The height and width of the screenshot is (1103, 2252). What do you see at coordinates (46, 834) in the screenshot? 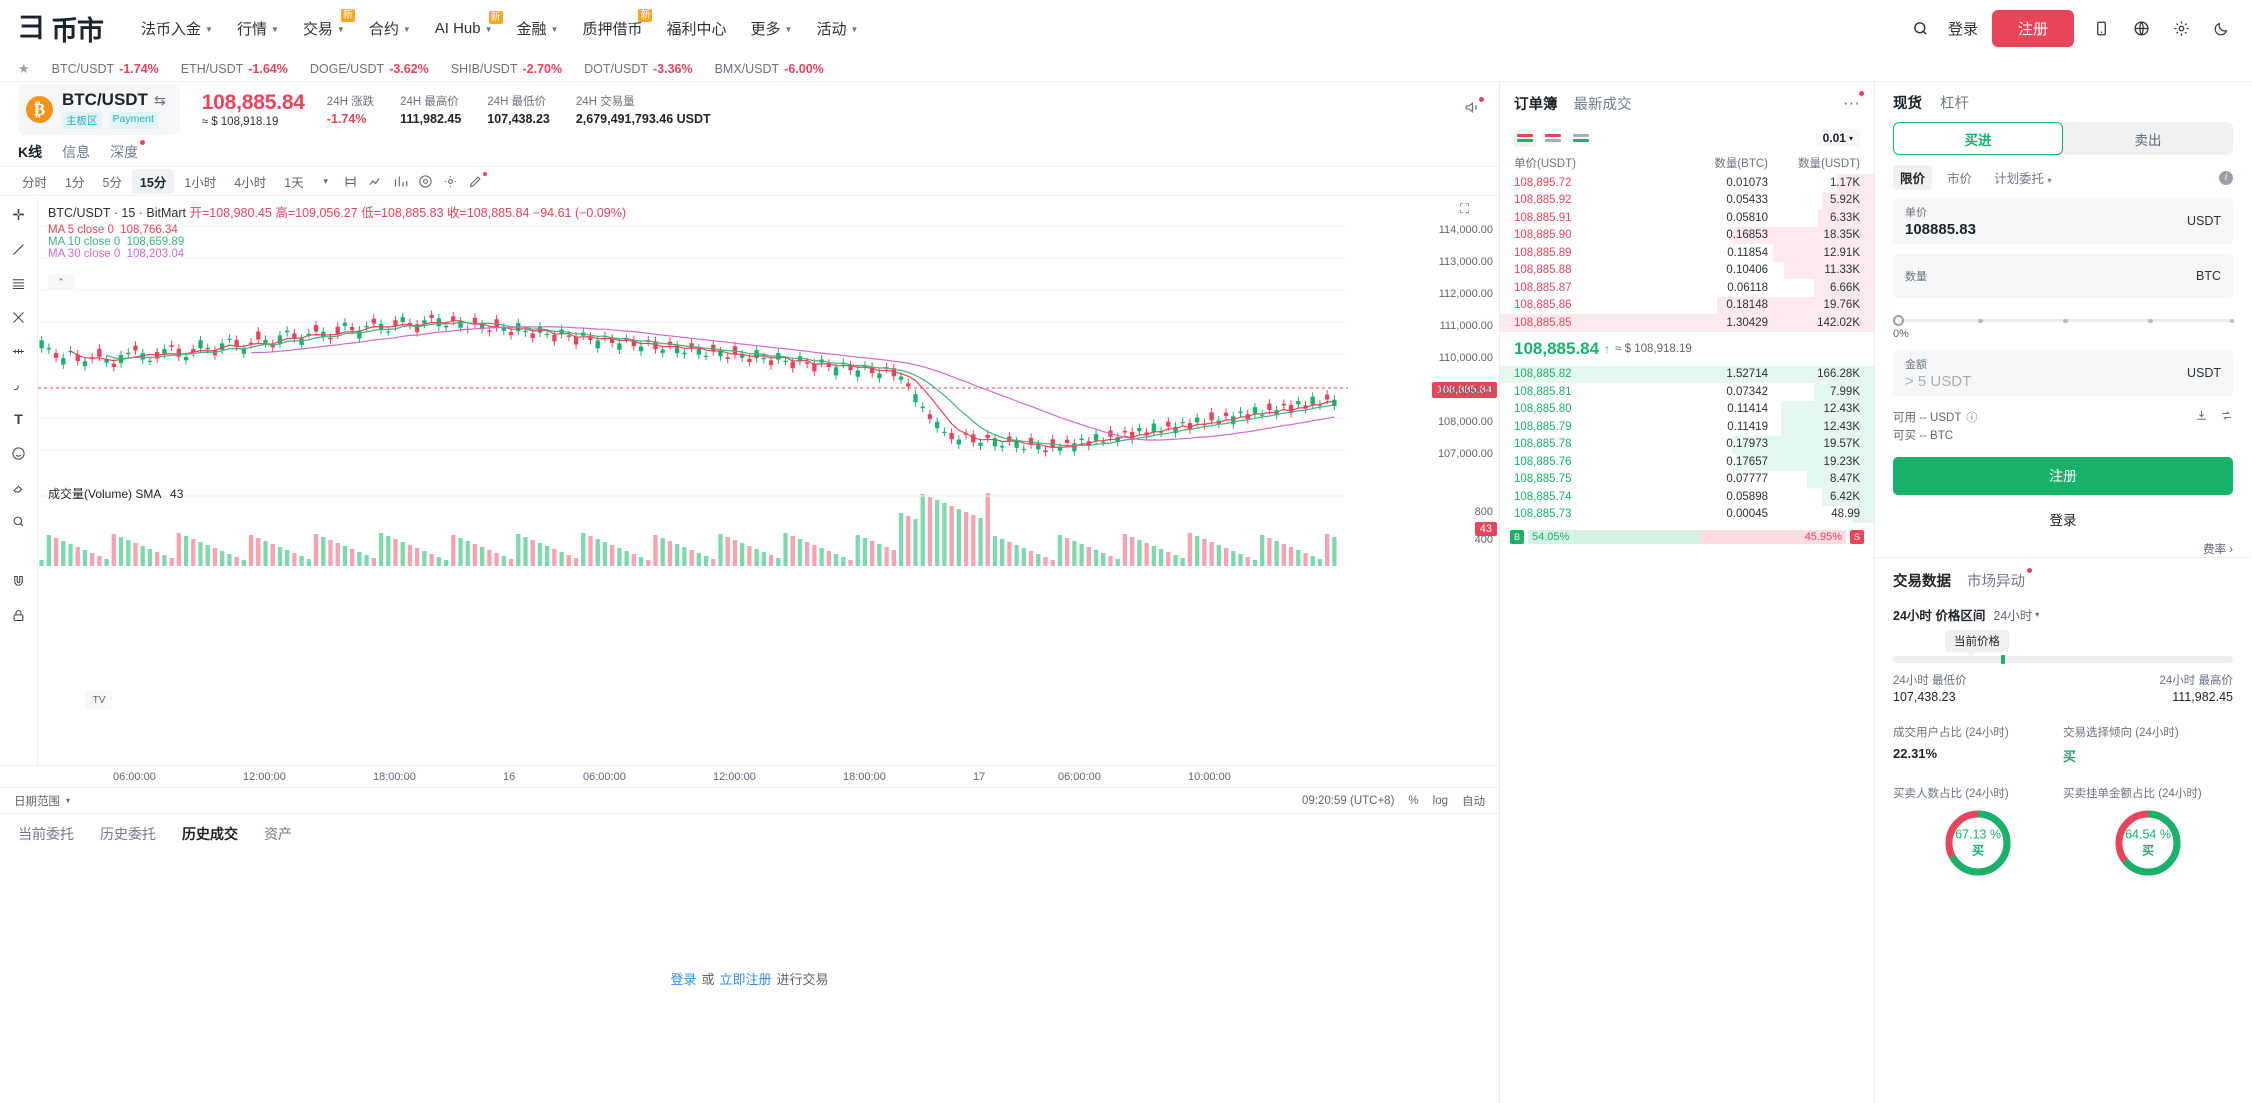
I see `order-tab-当前委托: 当前委托` at bounding box center [46, 834].